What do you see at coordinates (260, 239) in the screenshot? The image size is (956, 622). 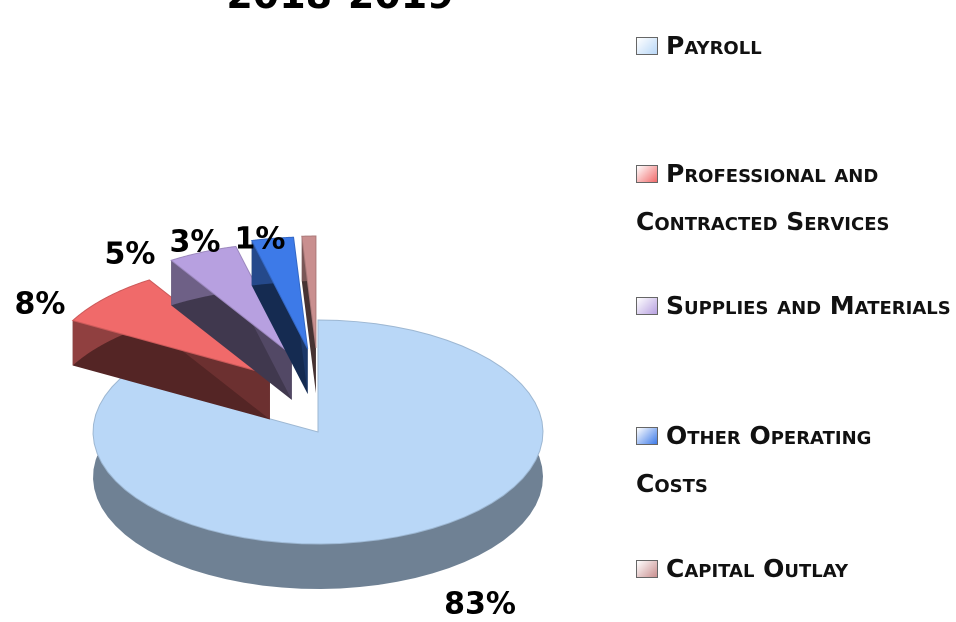 I see `data-label: 1%` at bounding box center [260, 239].